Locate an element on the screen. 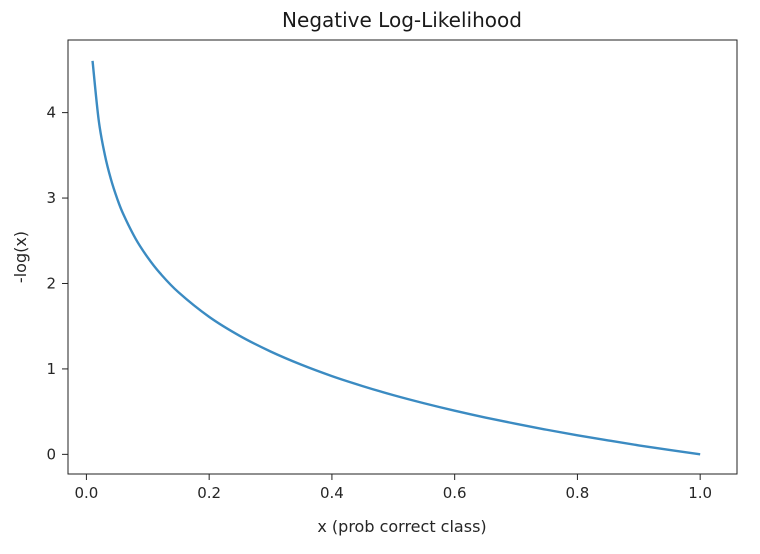 The image size is (760, 554). x-tick-label: 0.4 is located at coordinates (332, 493).